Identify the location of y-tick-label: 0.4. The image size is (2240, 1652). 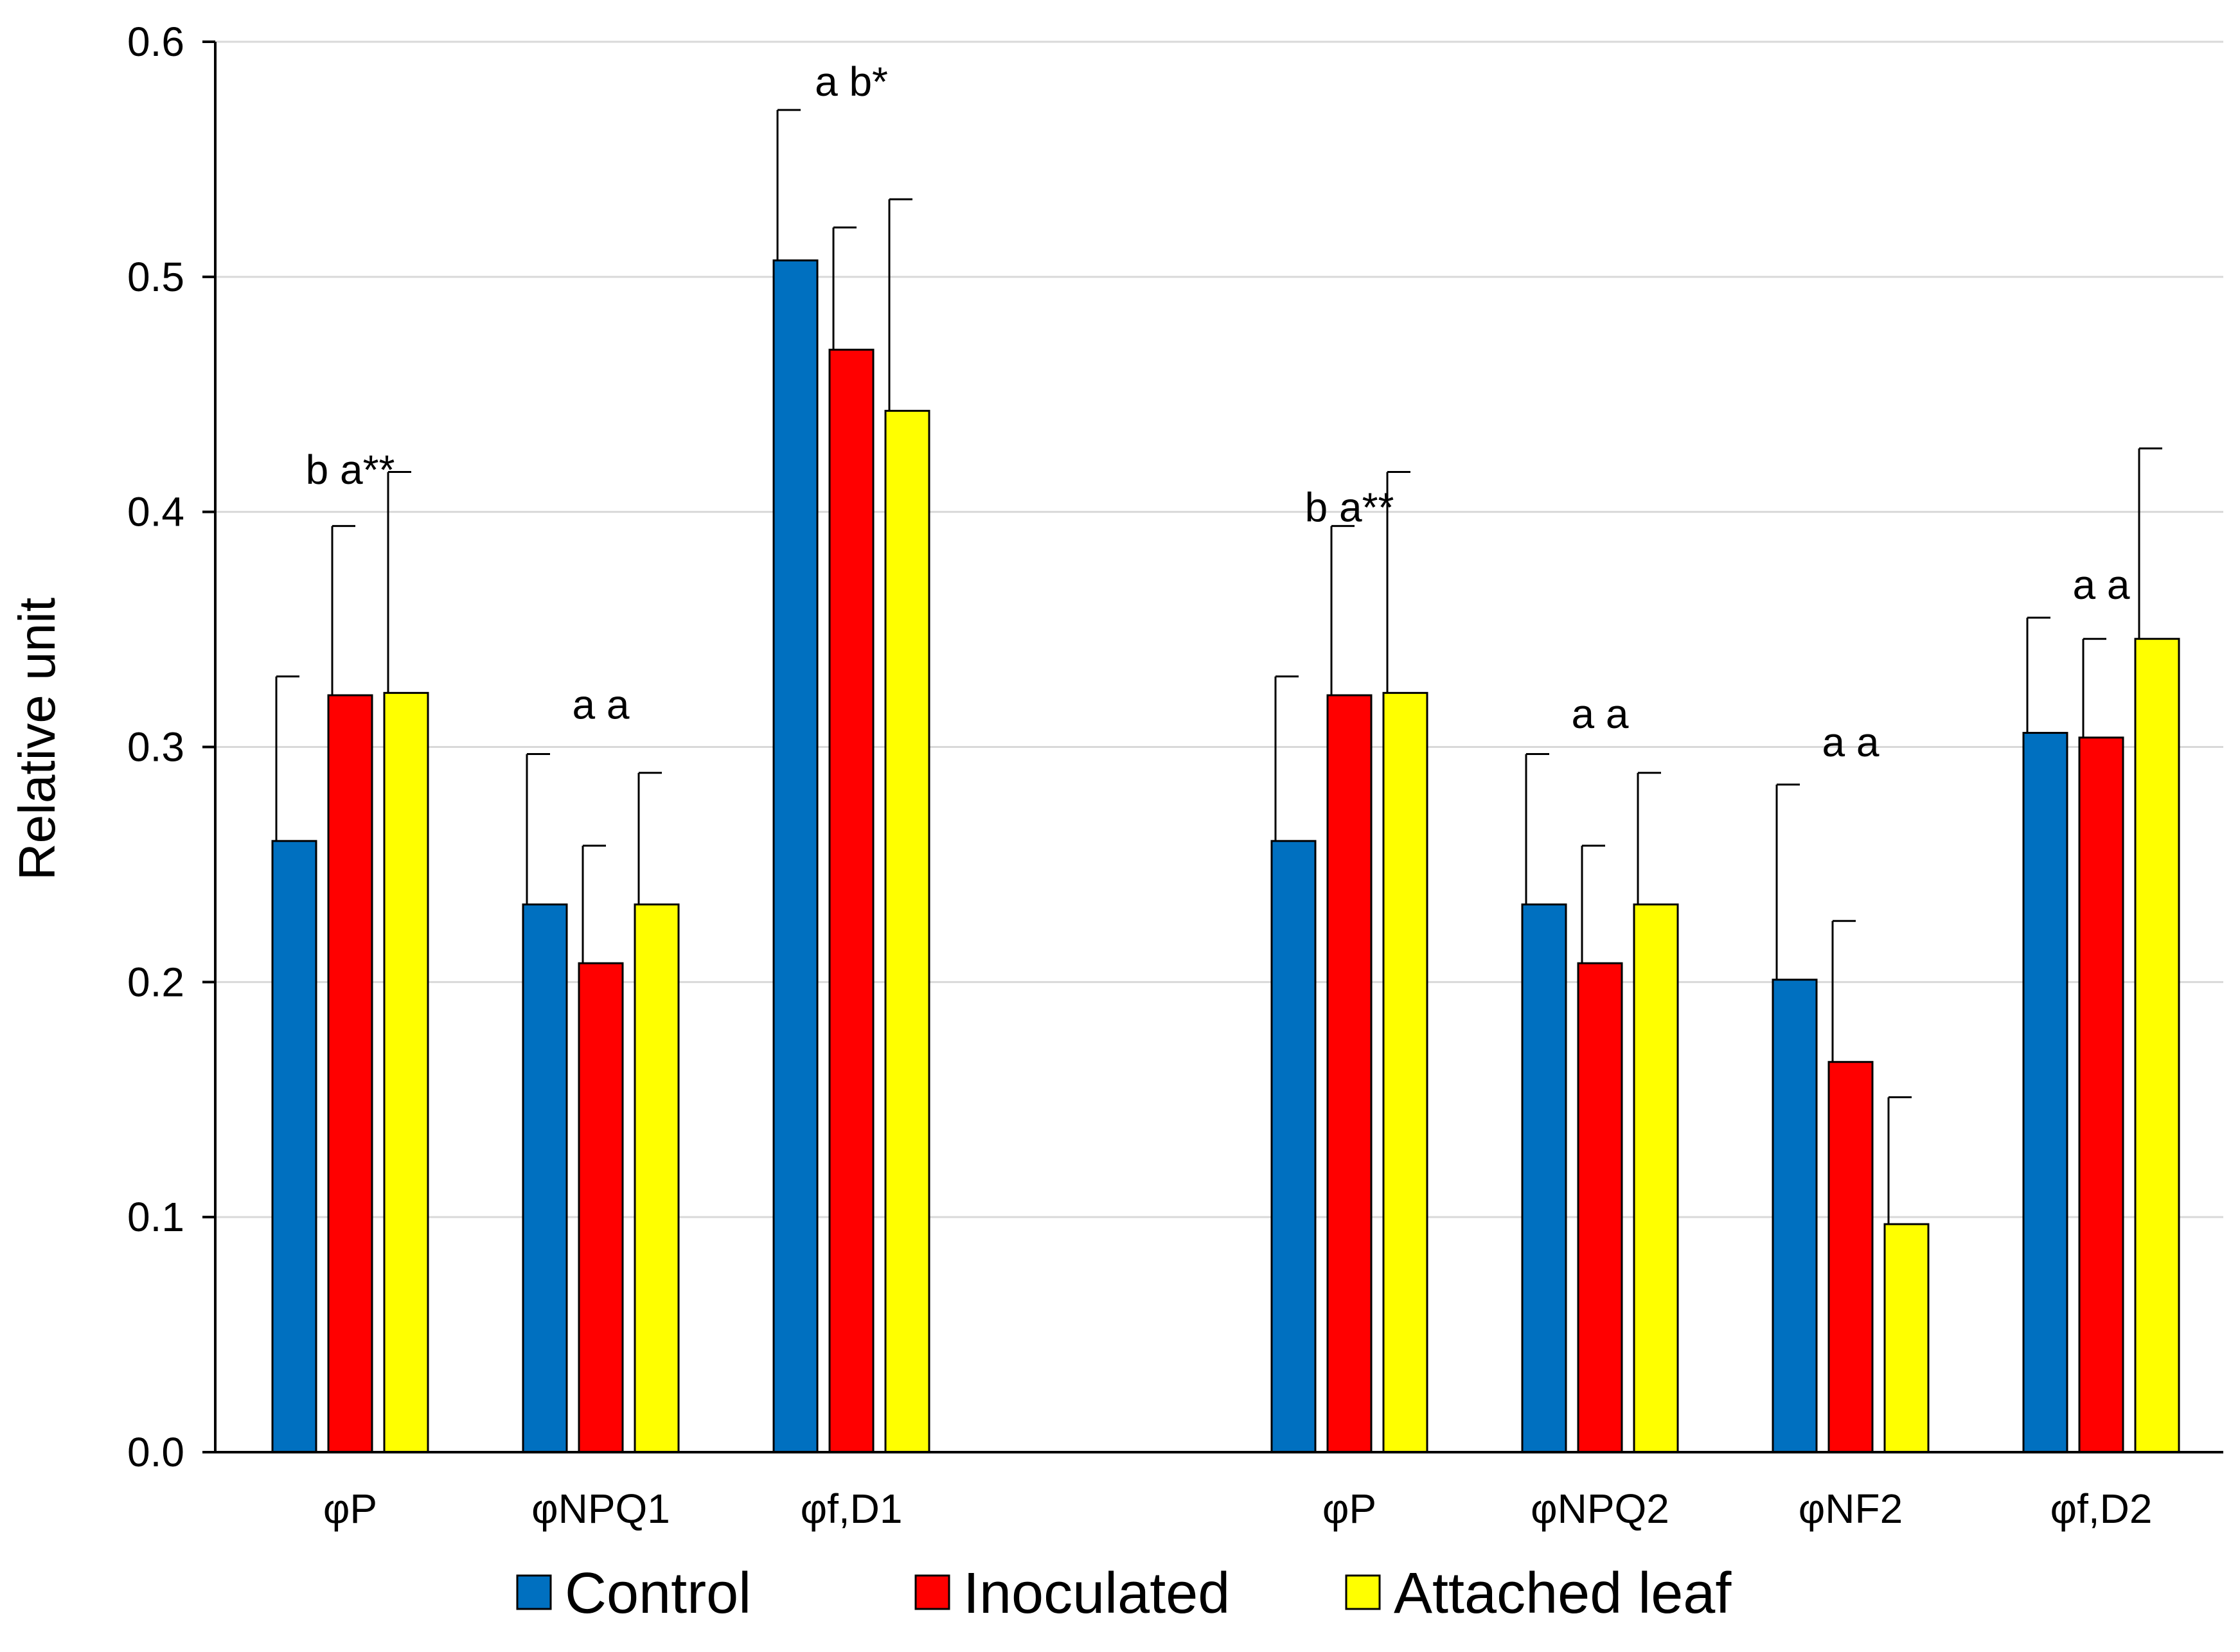
(155, 512).